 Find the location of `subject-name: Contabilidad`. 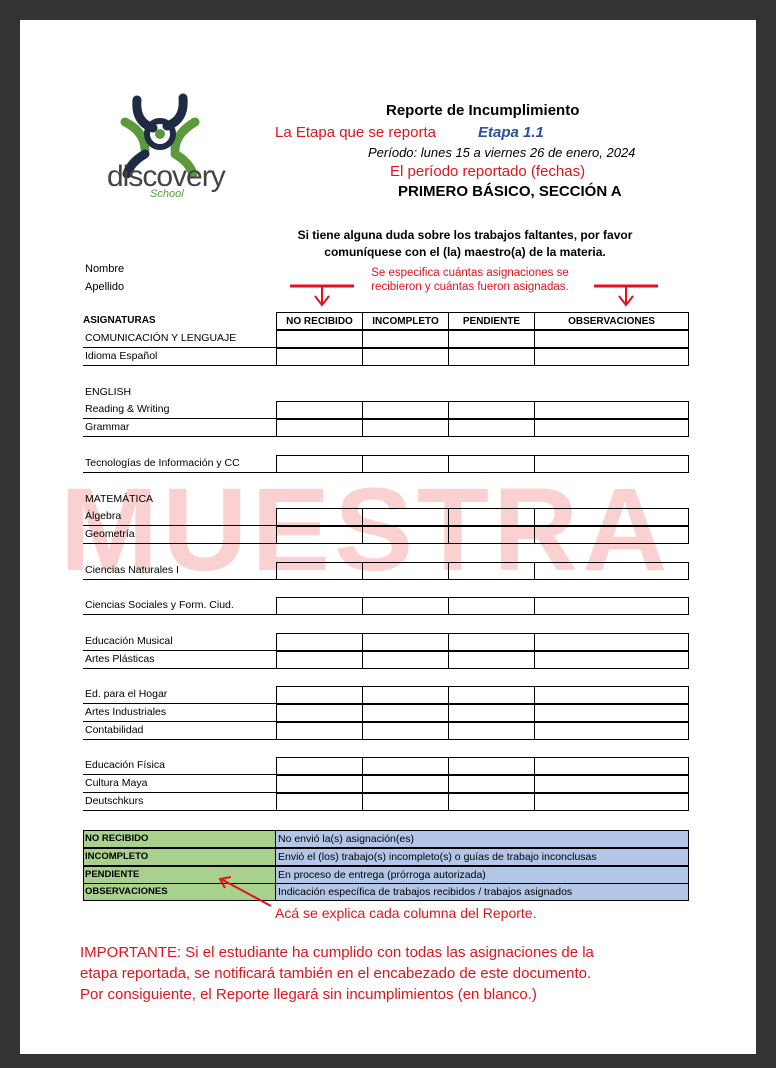

subject-name: Contabilidad is located at coordinates (180, 731).